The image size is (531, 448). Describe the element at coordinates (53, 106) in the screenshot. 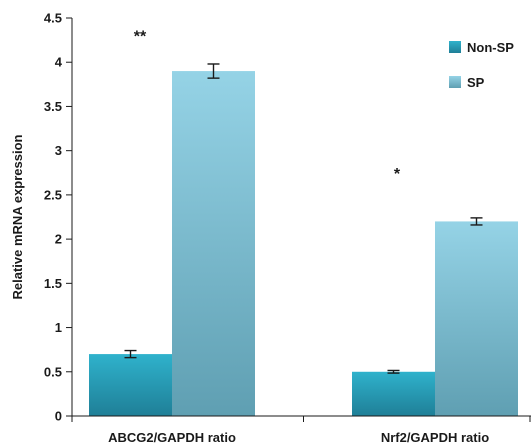

I see `y-tick-label: 3.5` at that location.